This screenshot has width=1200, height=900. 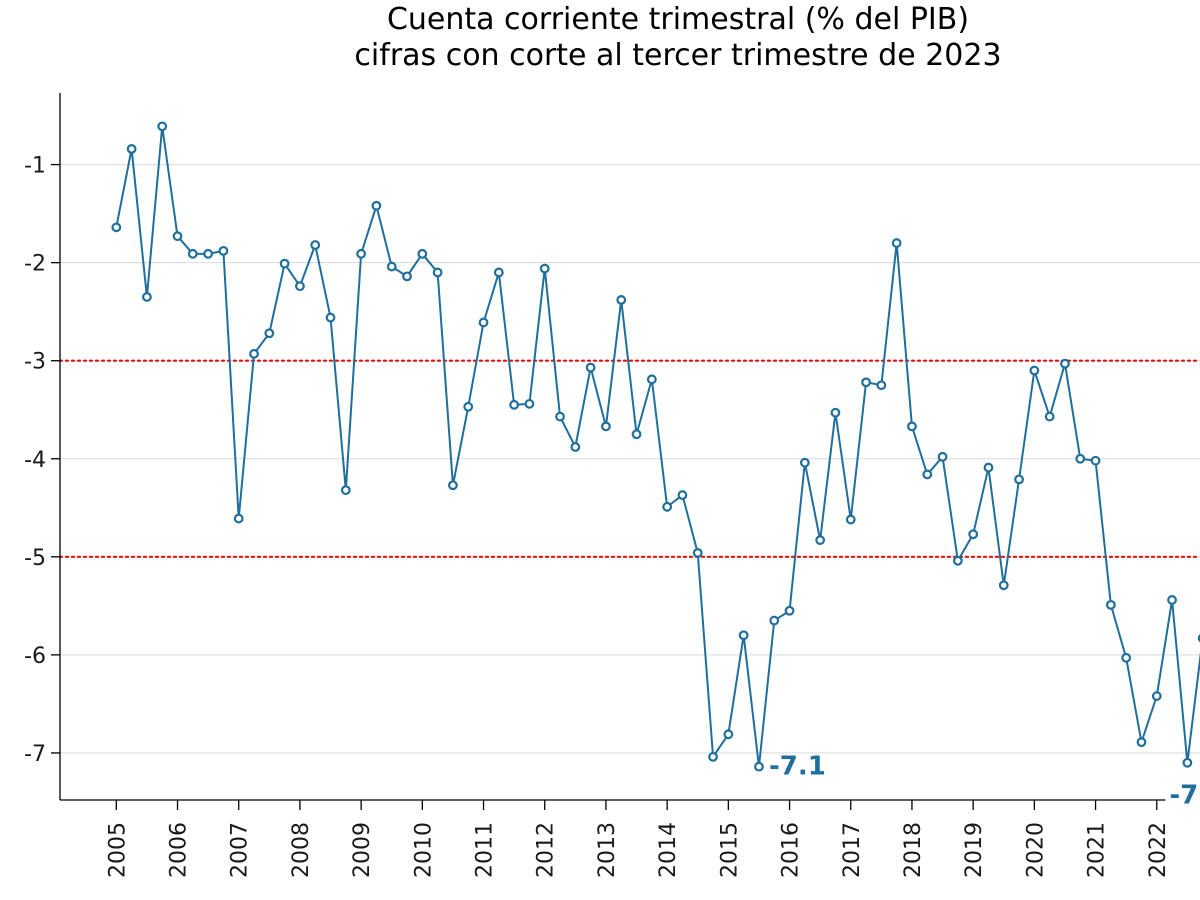 I want to click on x-tick-label: 2005, so click(x=117, y=850).